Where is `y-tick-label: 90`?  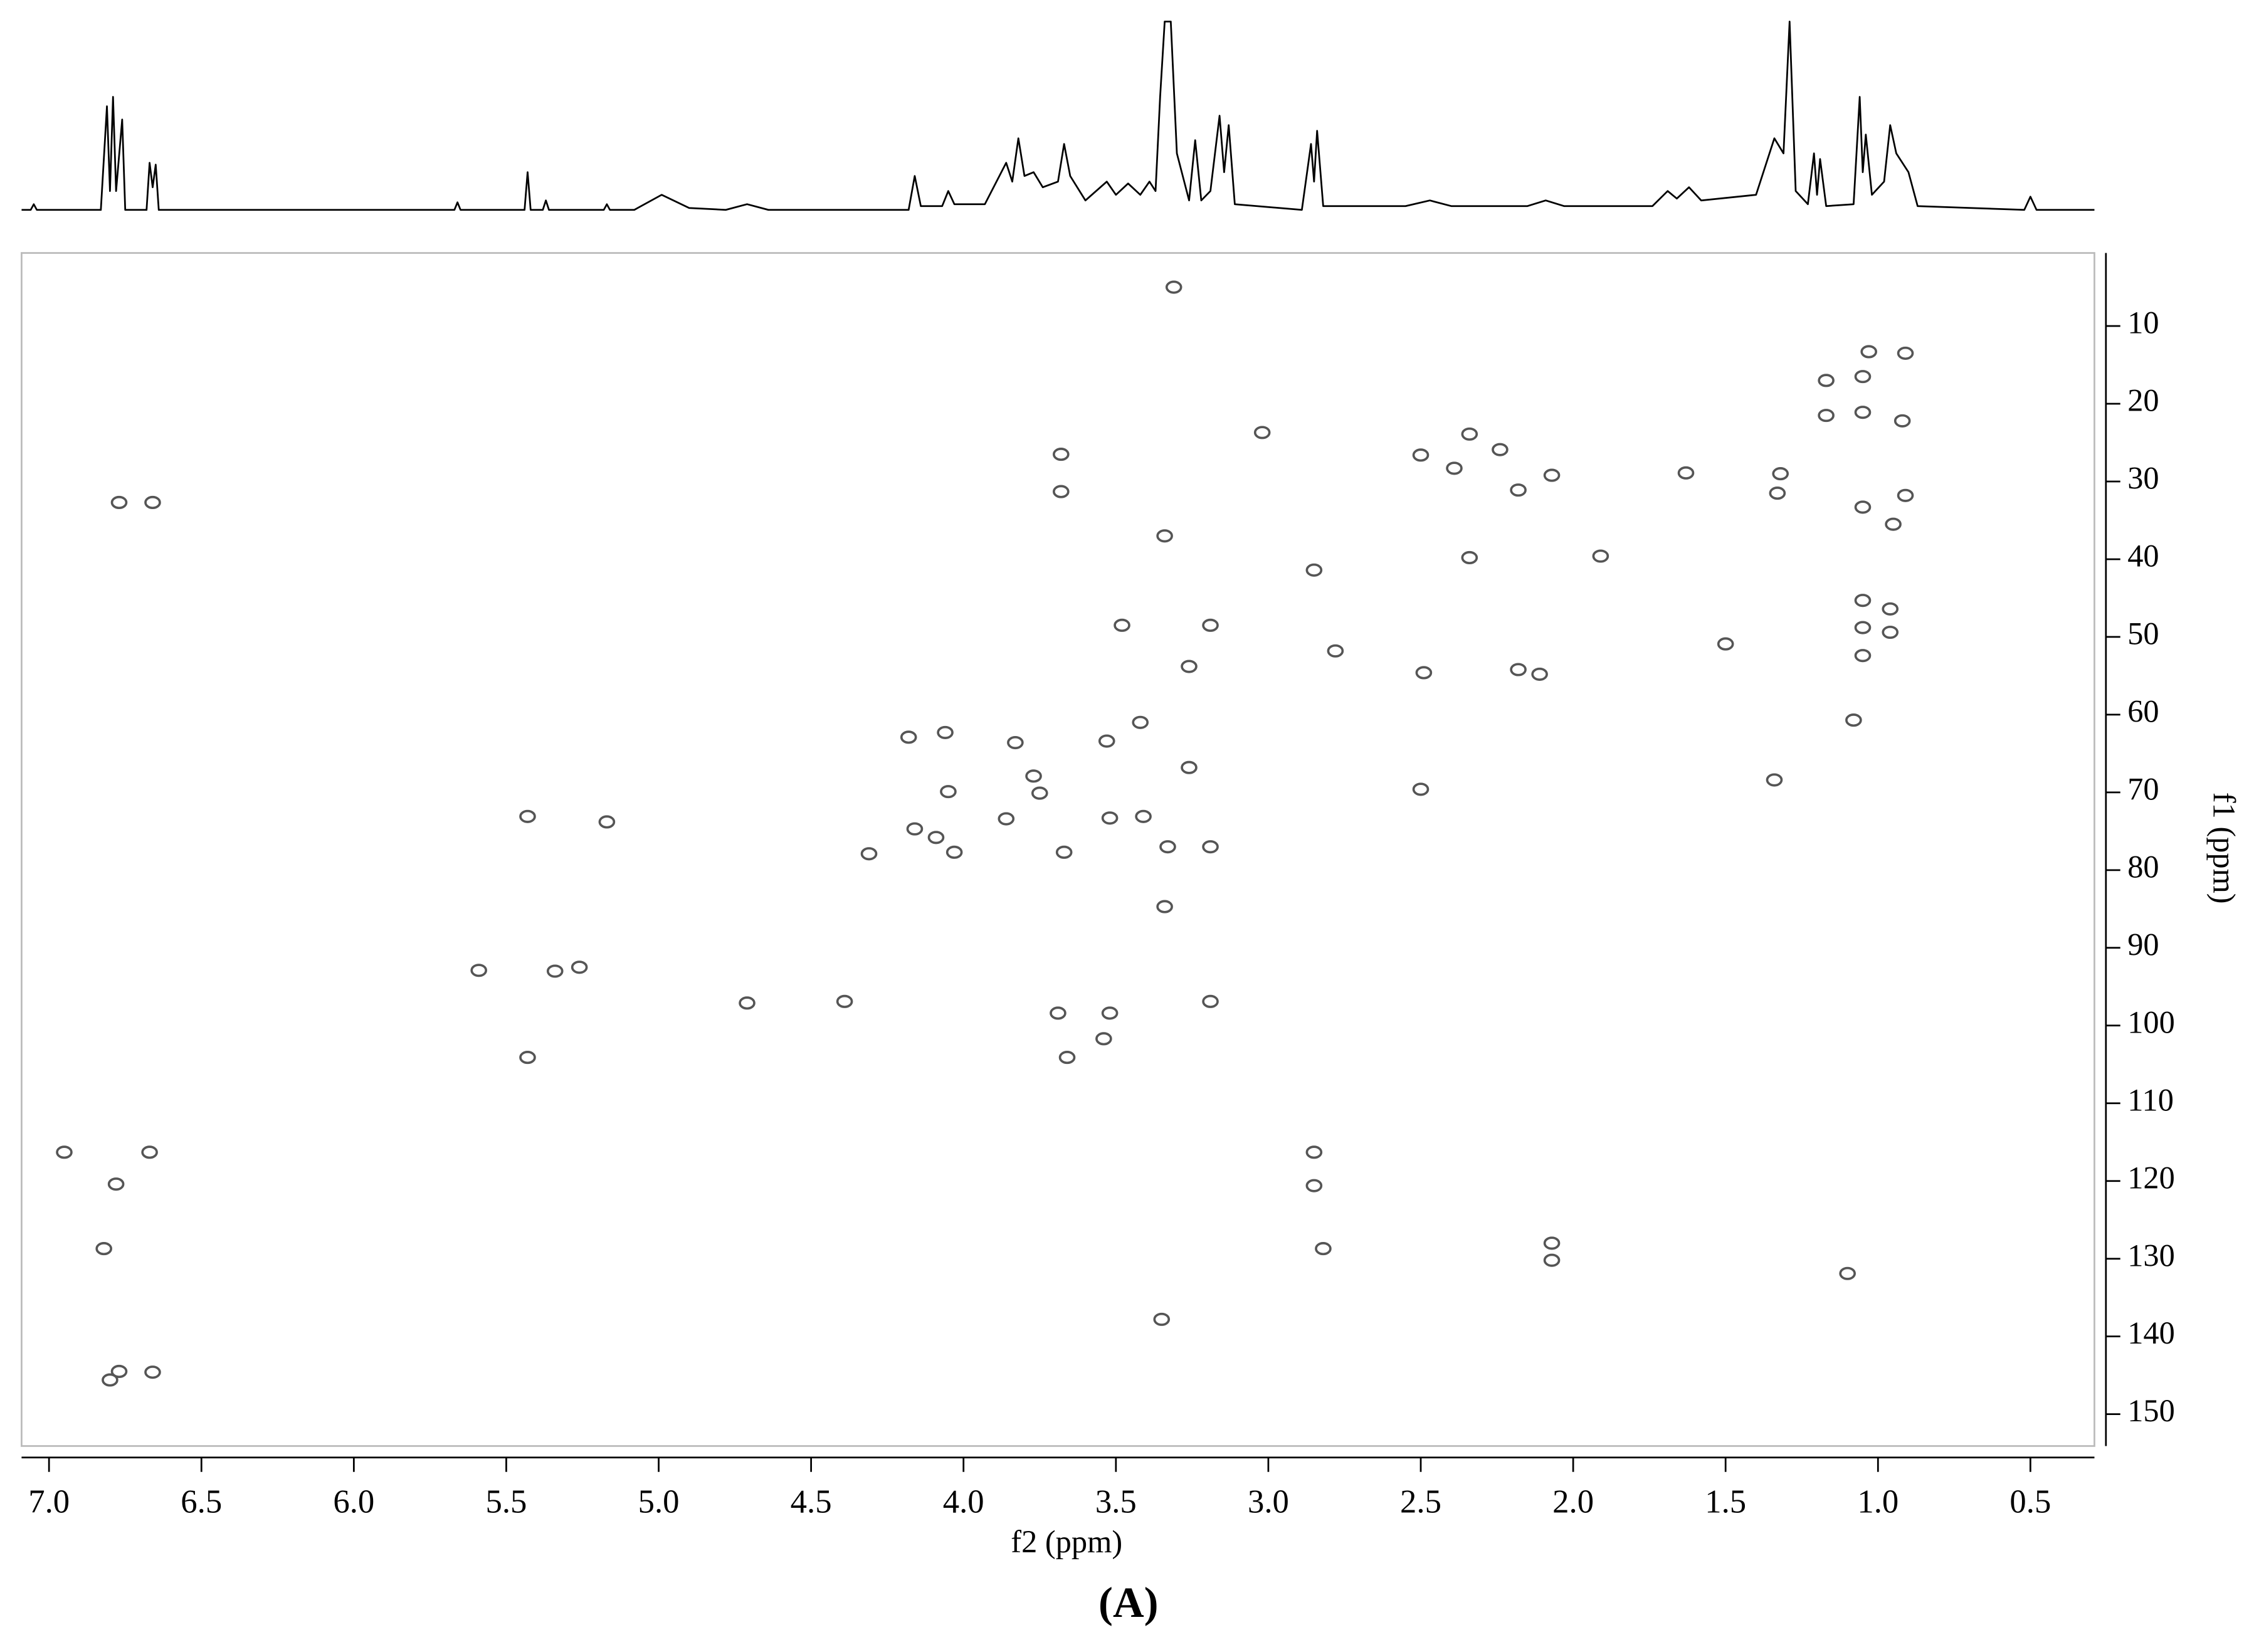 y-tick-label: 90 is located at coordinates (2143, 944).